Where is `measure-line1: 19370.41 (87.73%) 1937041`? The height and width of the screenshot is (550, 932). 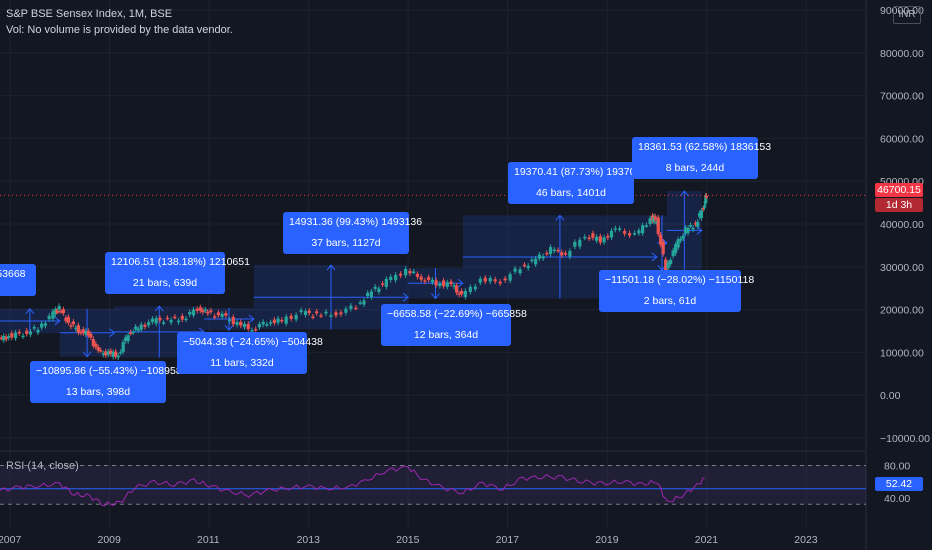 measure-line1: 19370.41 (87.73%) 1937041 is located at coordinates (581, 172).